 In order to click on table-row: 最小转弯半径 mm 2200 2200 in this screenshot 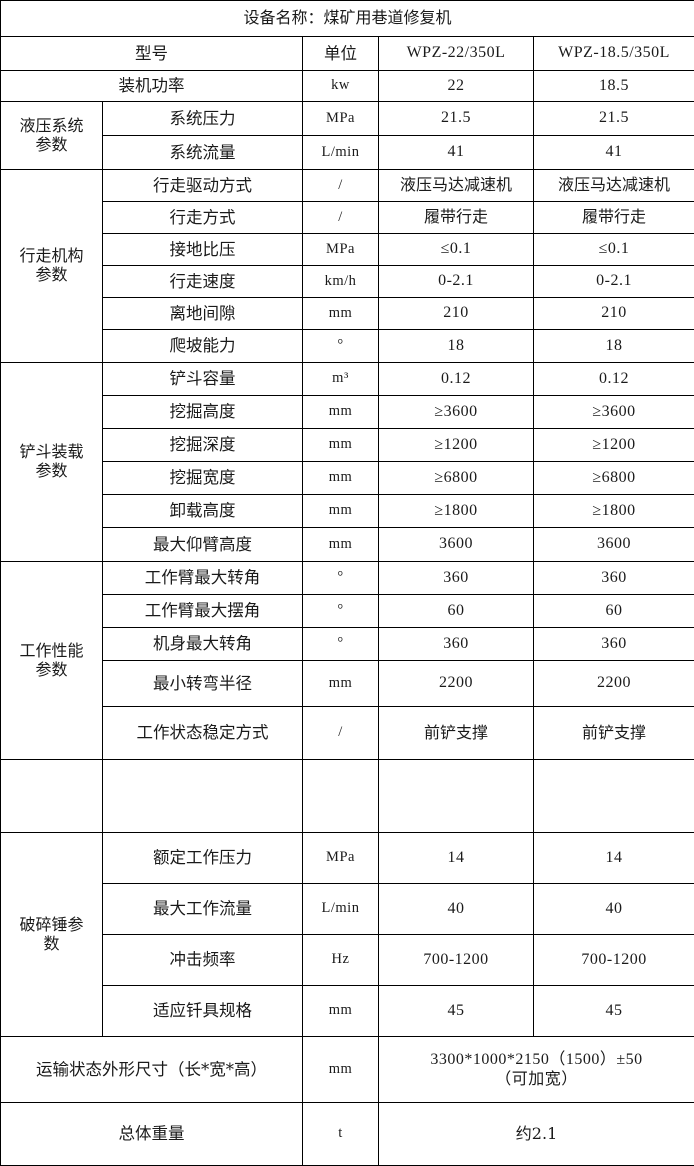, I will do `click(347, 684)`.